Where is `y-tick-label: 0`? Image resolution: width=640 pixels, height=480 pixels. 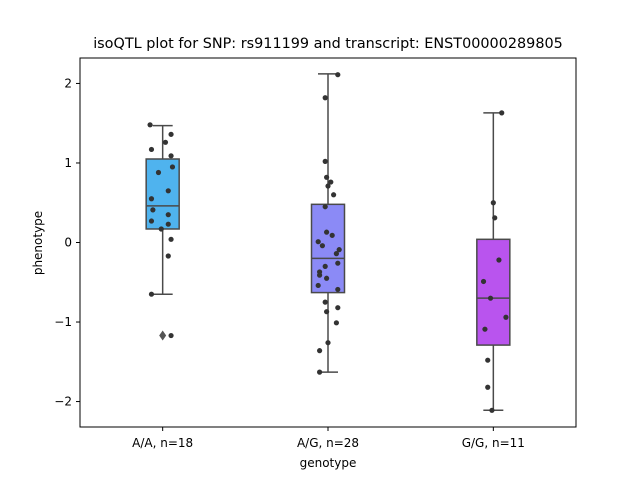 y-tick-label: 0 is located at coordinates (68, 243).